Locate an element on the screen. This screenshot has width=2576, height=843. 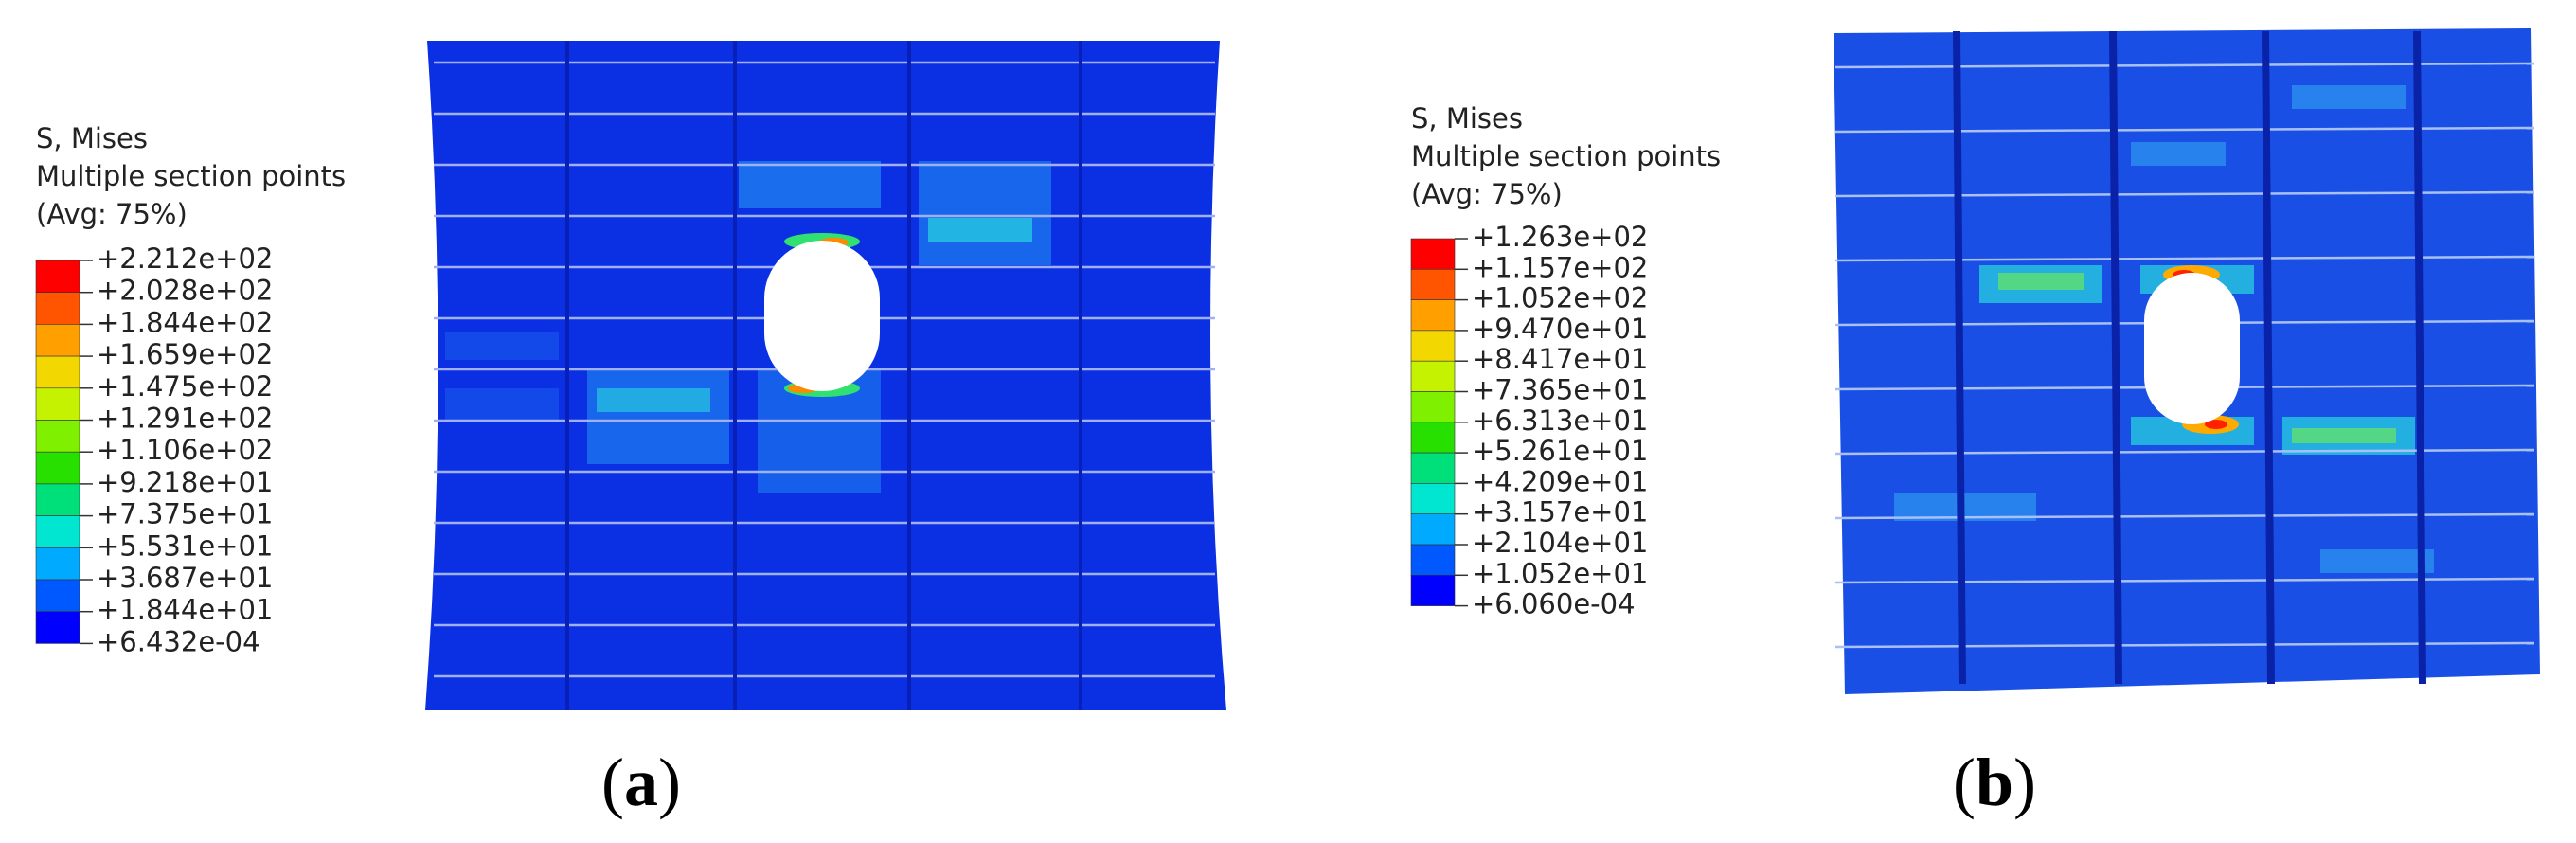
legend-level: +1.475e+02 is located at coordinates (185, 386).